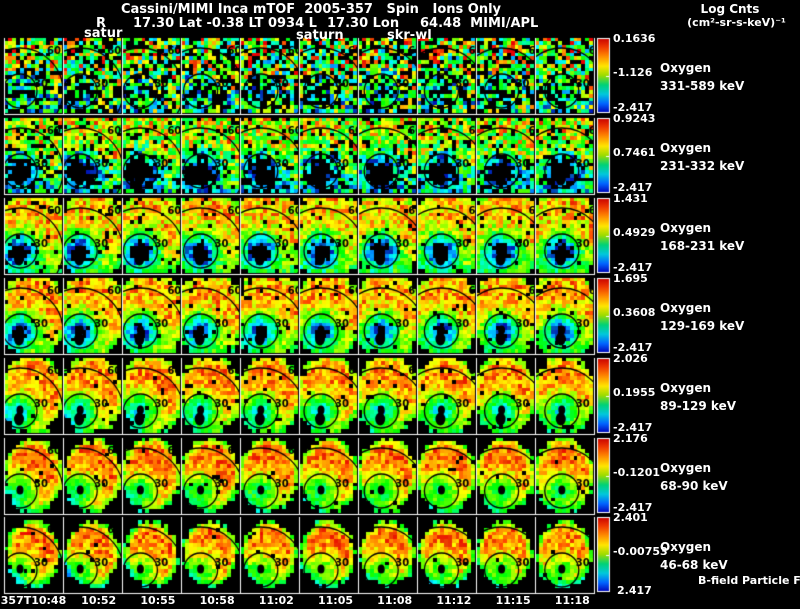 This screenshot has height=609, width=800. I want to click on row-energy-label: 129-169 keV, so click(702, 326).